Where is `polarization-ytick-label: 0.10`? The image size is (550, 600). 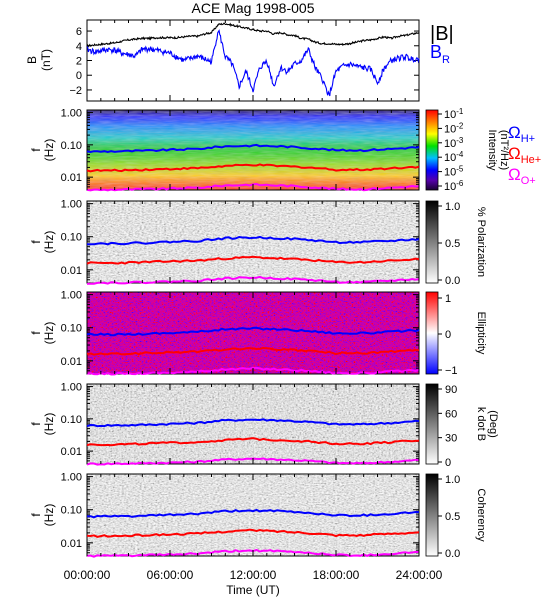
polarization-ytick-label: 0.10 is located at coordinates (71, 238).